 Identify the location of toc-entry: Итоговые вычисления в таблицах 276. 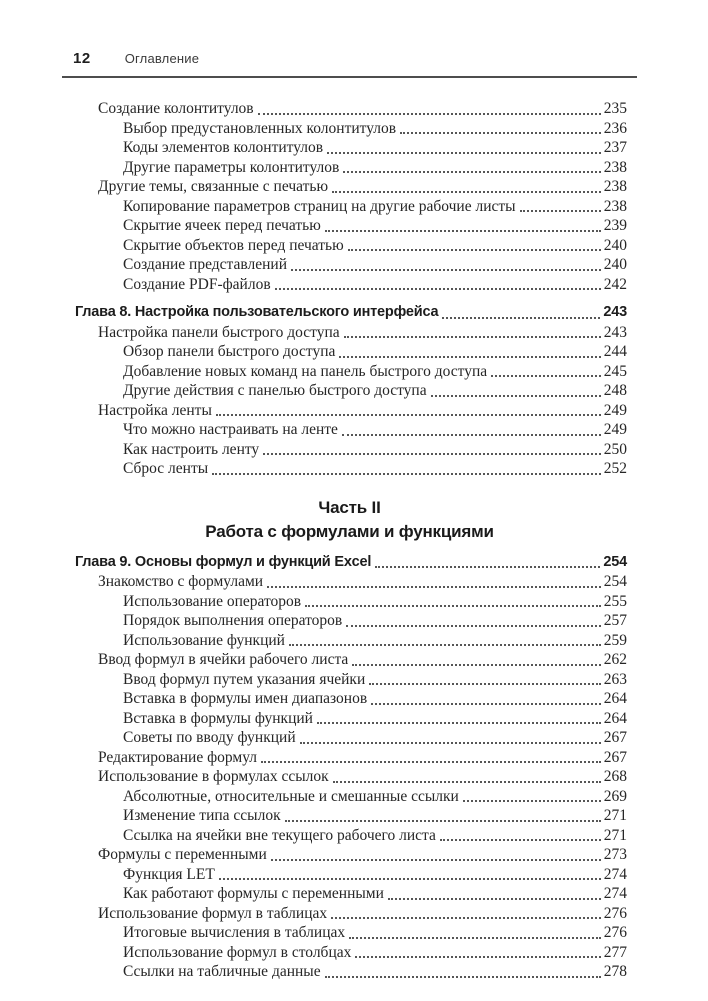
(351, 933).